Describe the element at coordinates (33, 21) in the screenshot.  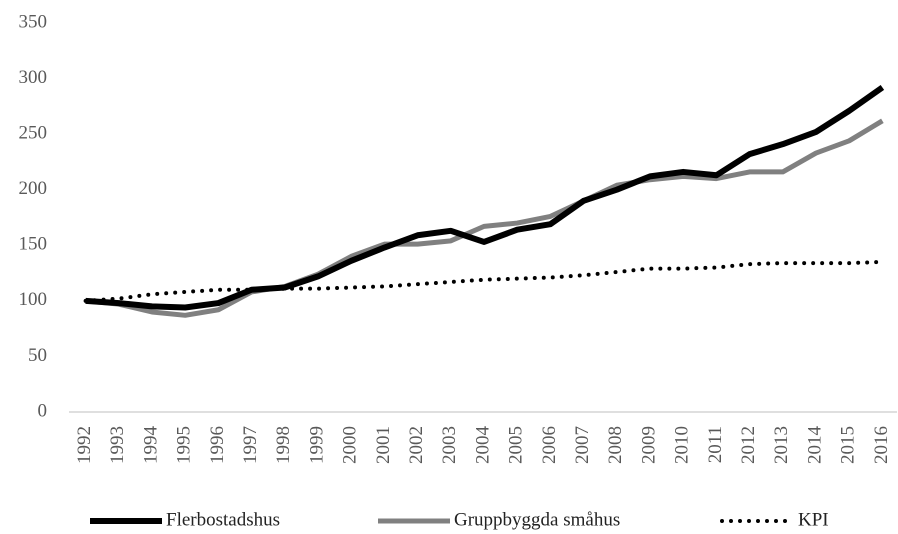
I see `y-tick-label: 350` at that location.